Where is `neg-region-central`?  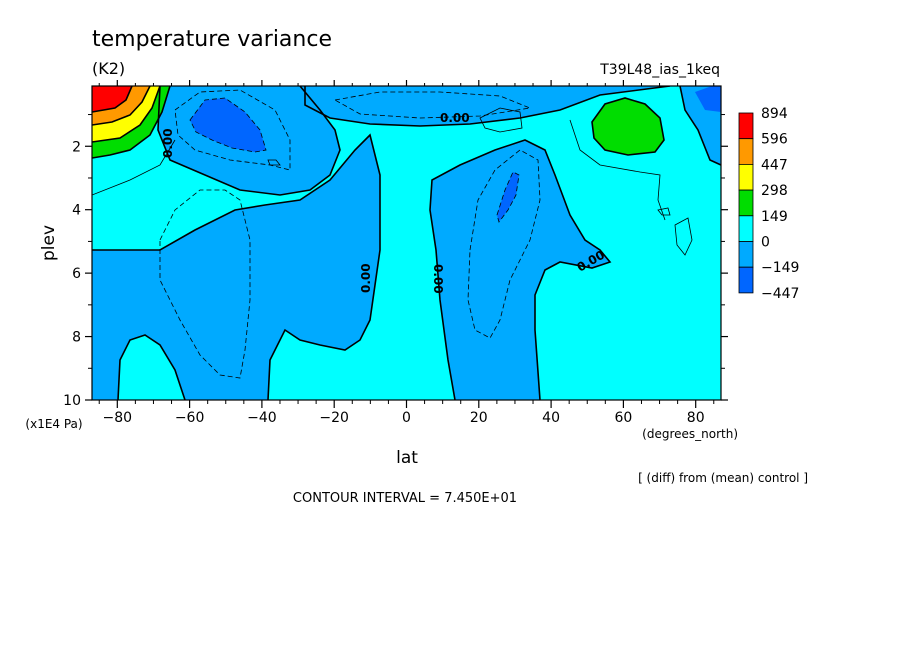 neg-region-central is located at coordinates (520, 270).